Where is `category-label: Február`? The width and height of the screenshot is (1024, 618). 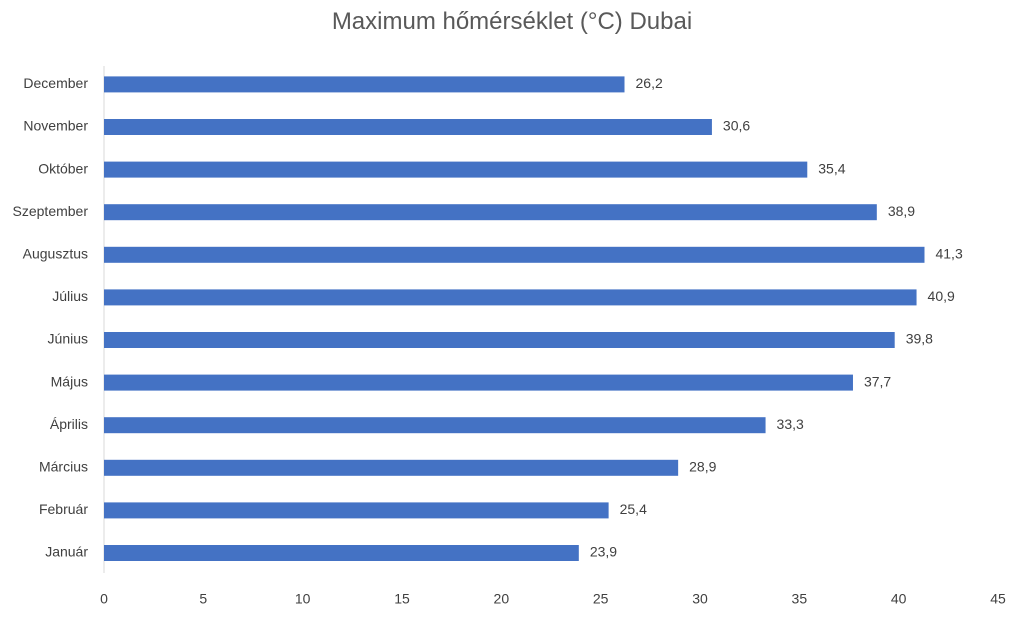
category-label: Február is located at coordinates (63, 509).